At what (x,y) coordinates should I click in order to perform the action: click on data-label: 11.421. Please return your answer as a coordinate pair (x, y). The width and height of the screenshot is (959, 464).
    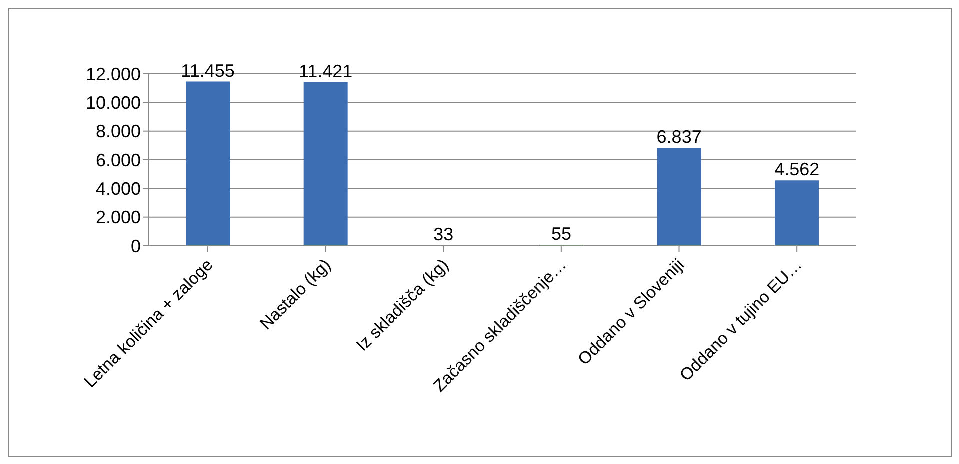
    Looking at the image, I should click on (325, 71).